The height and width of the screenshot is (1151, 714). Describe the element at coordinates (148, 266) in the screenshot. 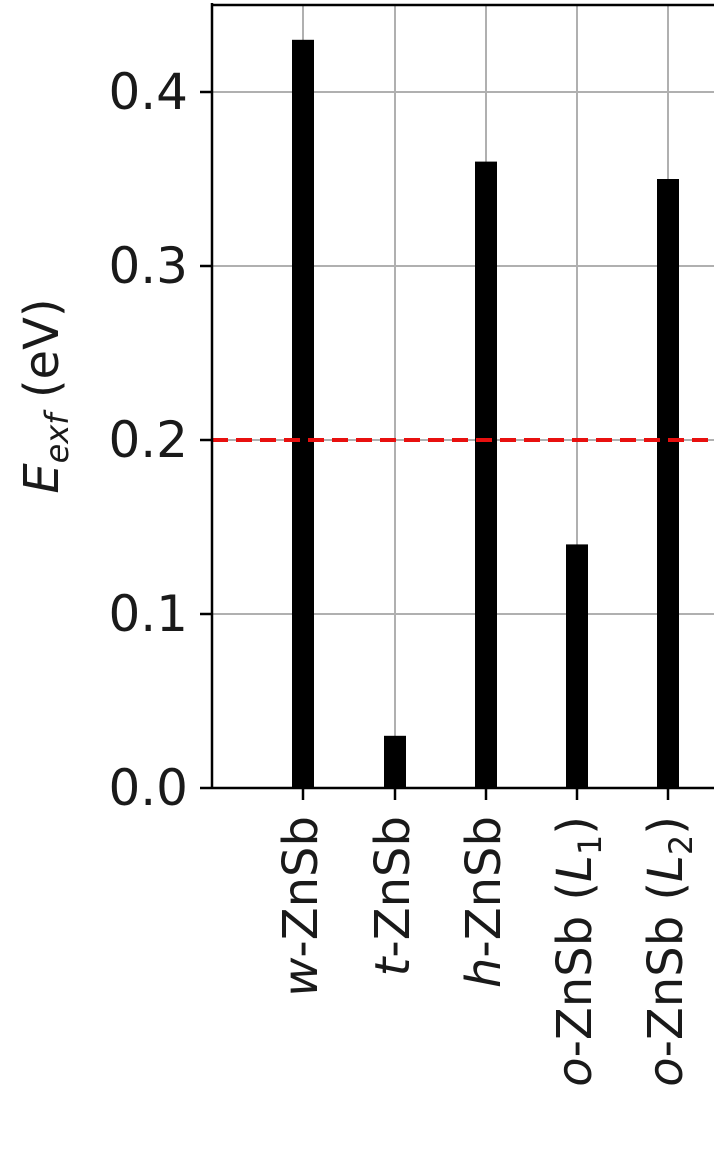

I see `y-tick-label: 0.3` at that location.